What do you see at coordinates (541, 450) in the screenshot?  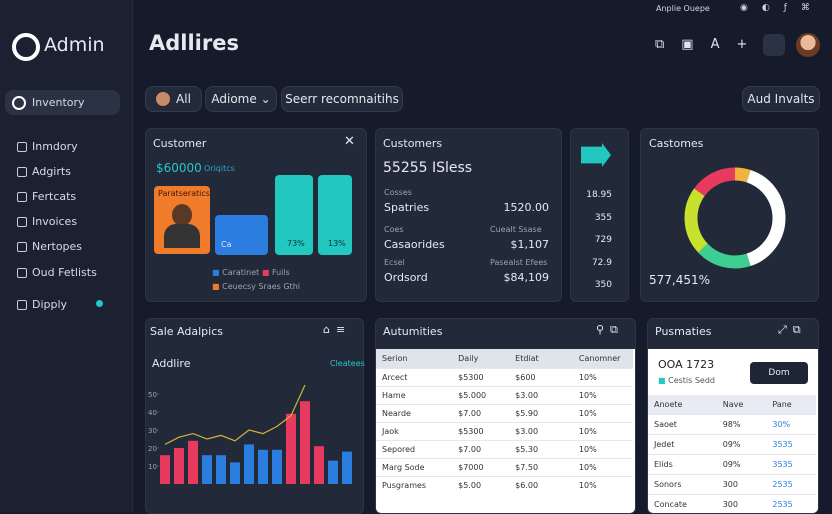 I see `cell: $5.30` at bounding box center [541, 450].